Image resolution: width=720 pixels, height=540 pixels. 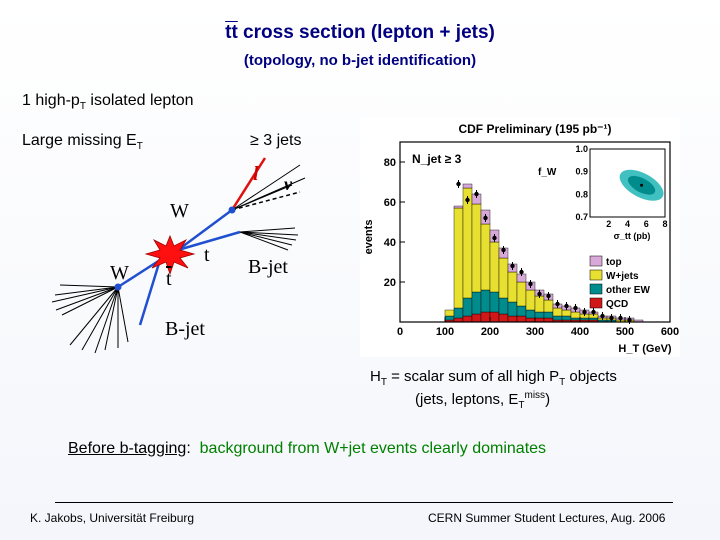 I want to click on collision-vertex-icon, so click(x=170, y=255).